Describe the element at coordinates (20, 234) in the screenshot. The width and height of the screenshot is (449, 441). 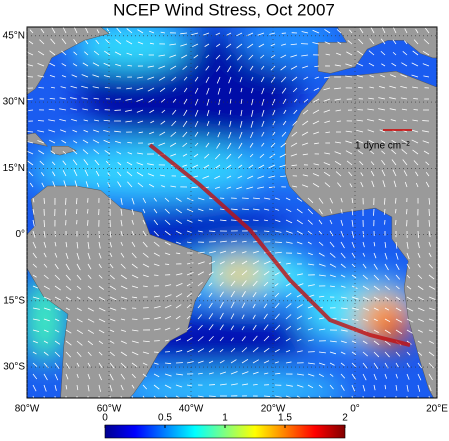
I see `y-tick-label: 0°` at that location.